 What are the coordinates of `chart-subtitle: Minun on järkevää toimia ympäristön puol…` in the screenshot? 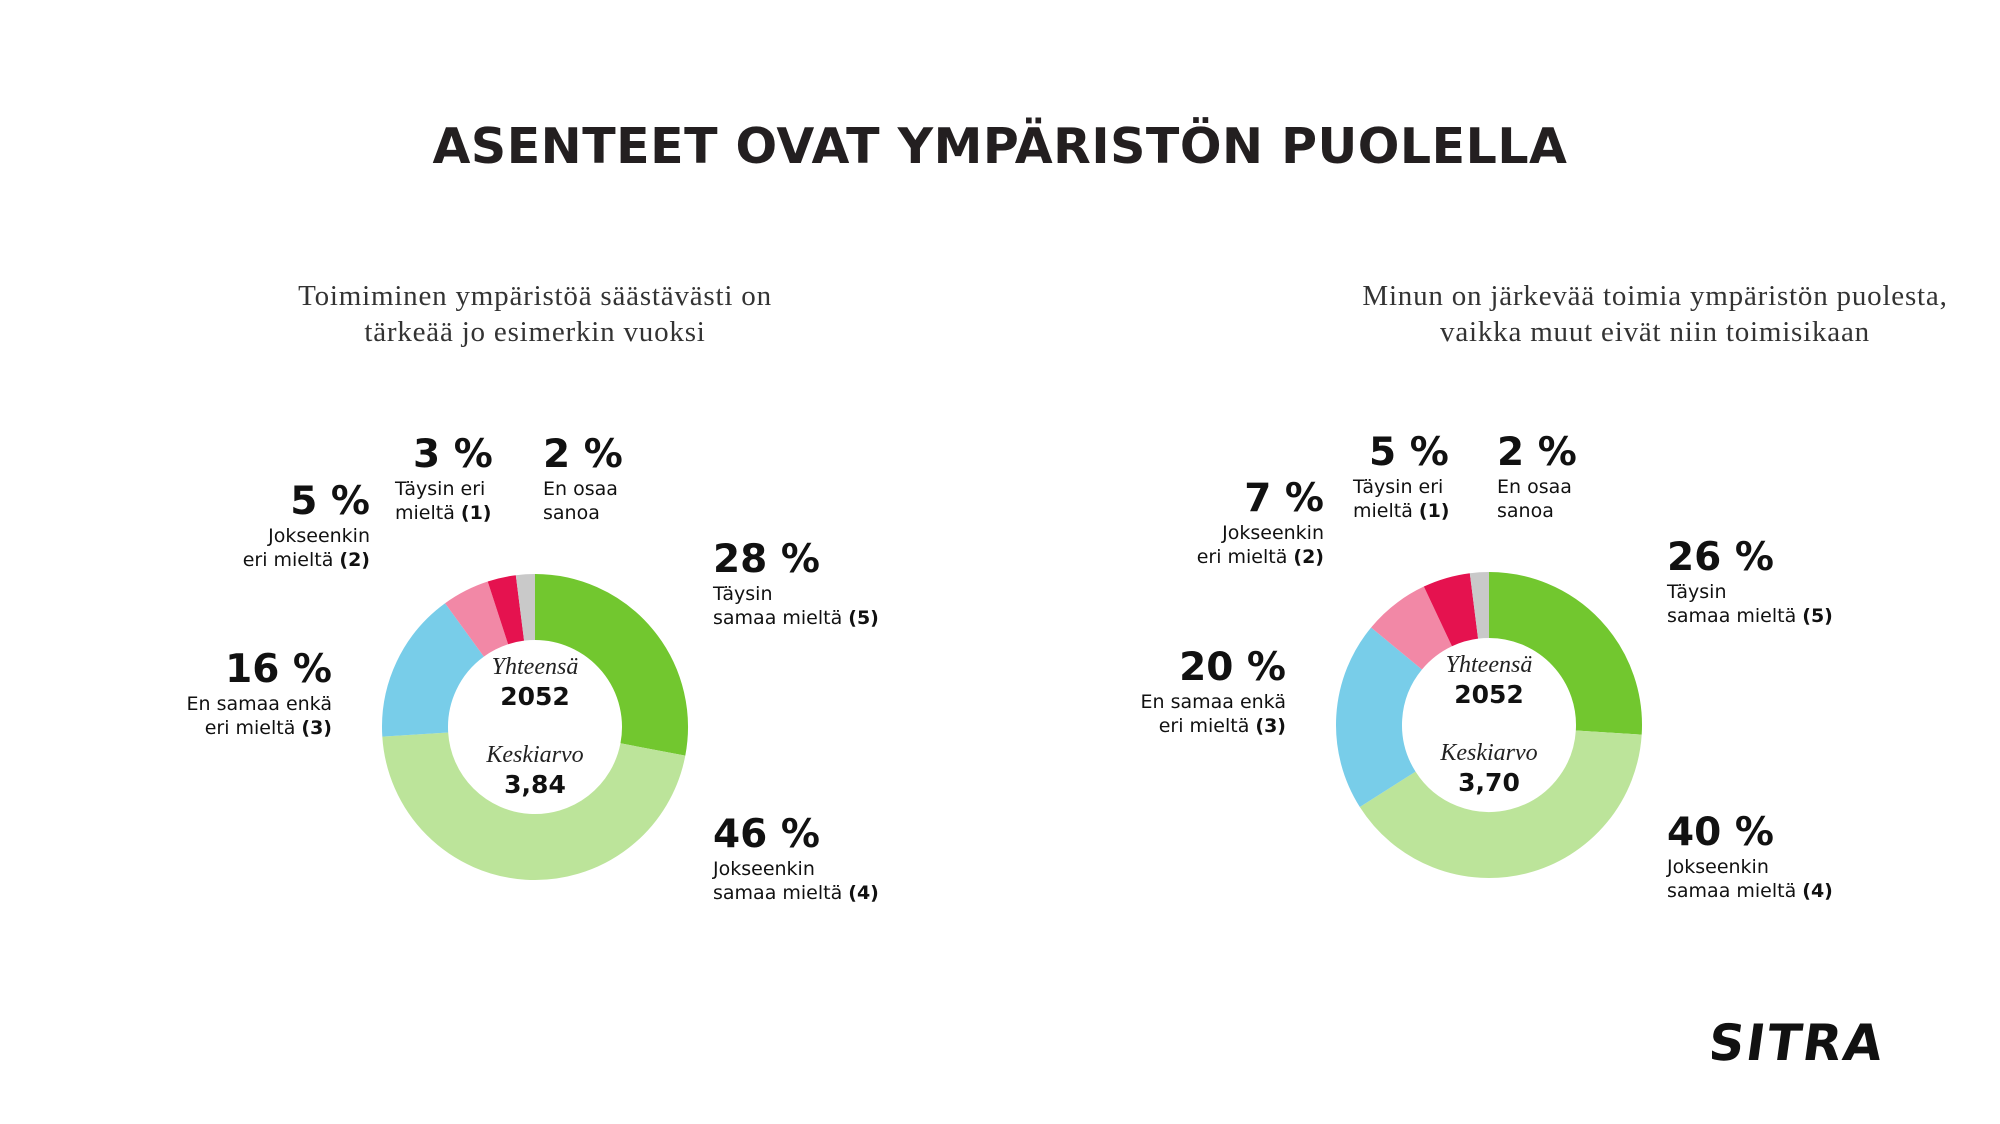 It's located at (1652, 314).